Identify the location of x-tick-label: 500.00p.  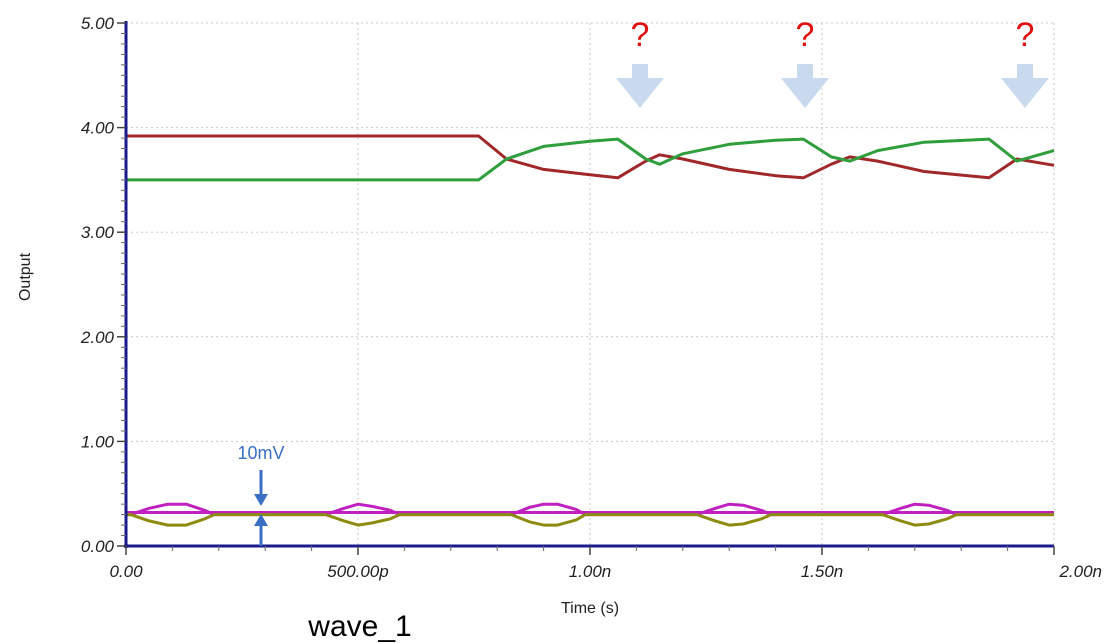
(357, 571).